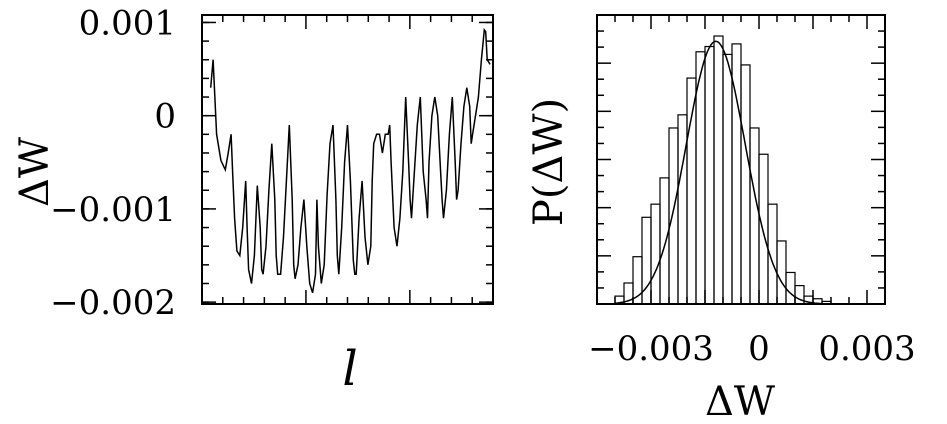 Image resolution: width=947 pixels, height=424 pixels. Describe the element at coordinates (165, 117) in the screenshot. I see `left-y-tick-label: 0` at that location.